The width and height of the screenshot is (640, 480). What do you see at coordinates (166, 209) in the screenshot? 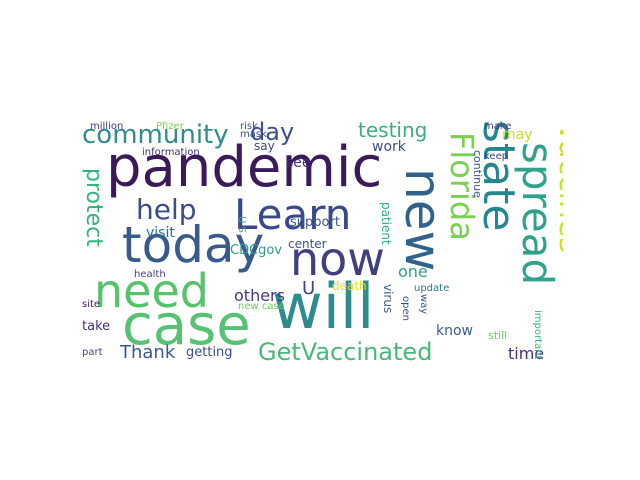
I see `word: help` at bounding box center [166, 209].